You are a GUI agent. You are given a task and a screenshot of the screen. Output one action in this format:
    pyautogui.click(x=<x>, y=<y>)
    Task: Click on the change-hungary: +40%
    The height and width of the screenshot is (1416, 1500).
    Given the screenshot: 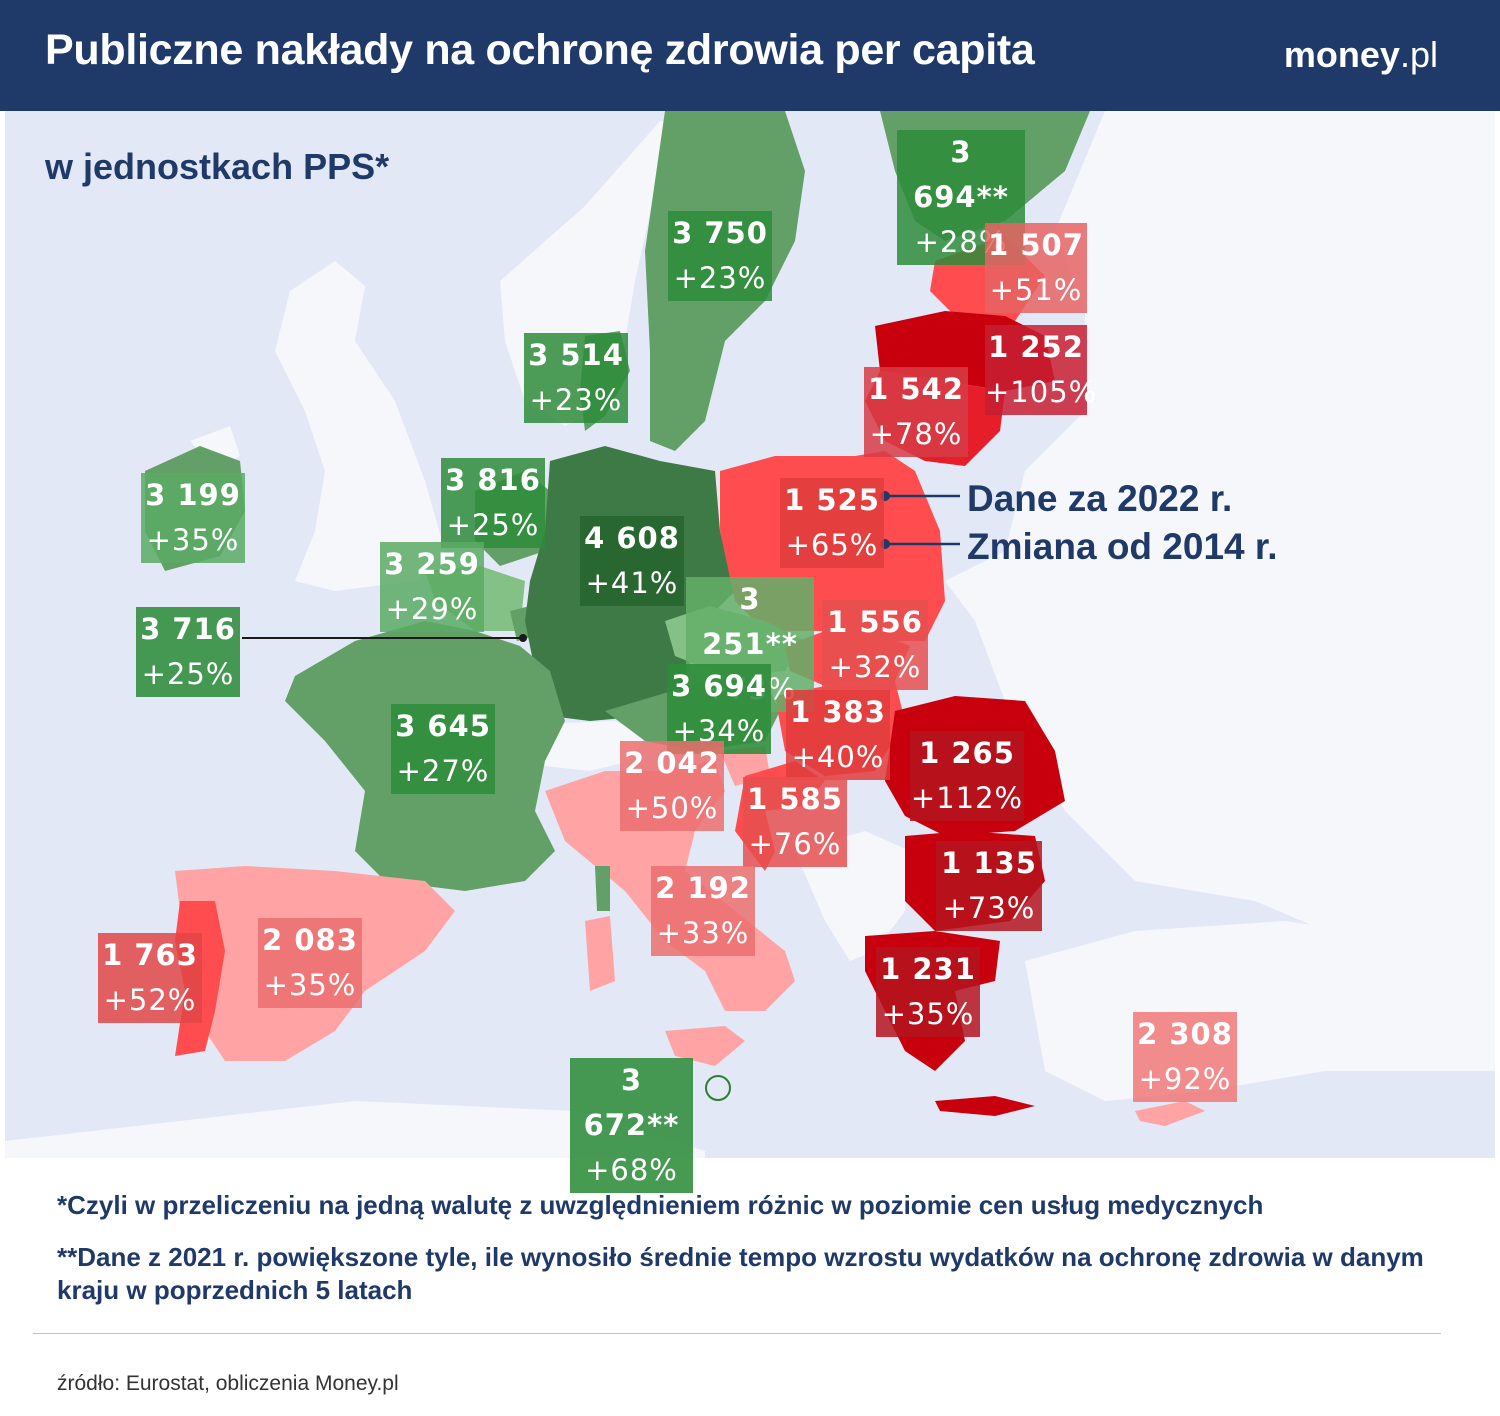 What is the action you would take?
    pyautogui.click(x=838, y=757)
    